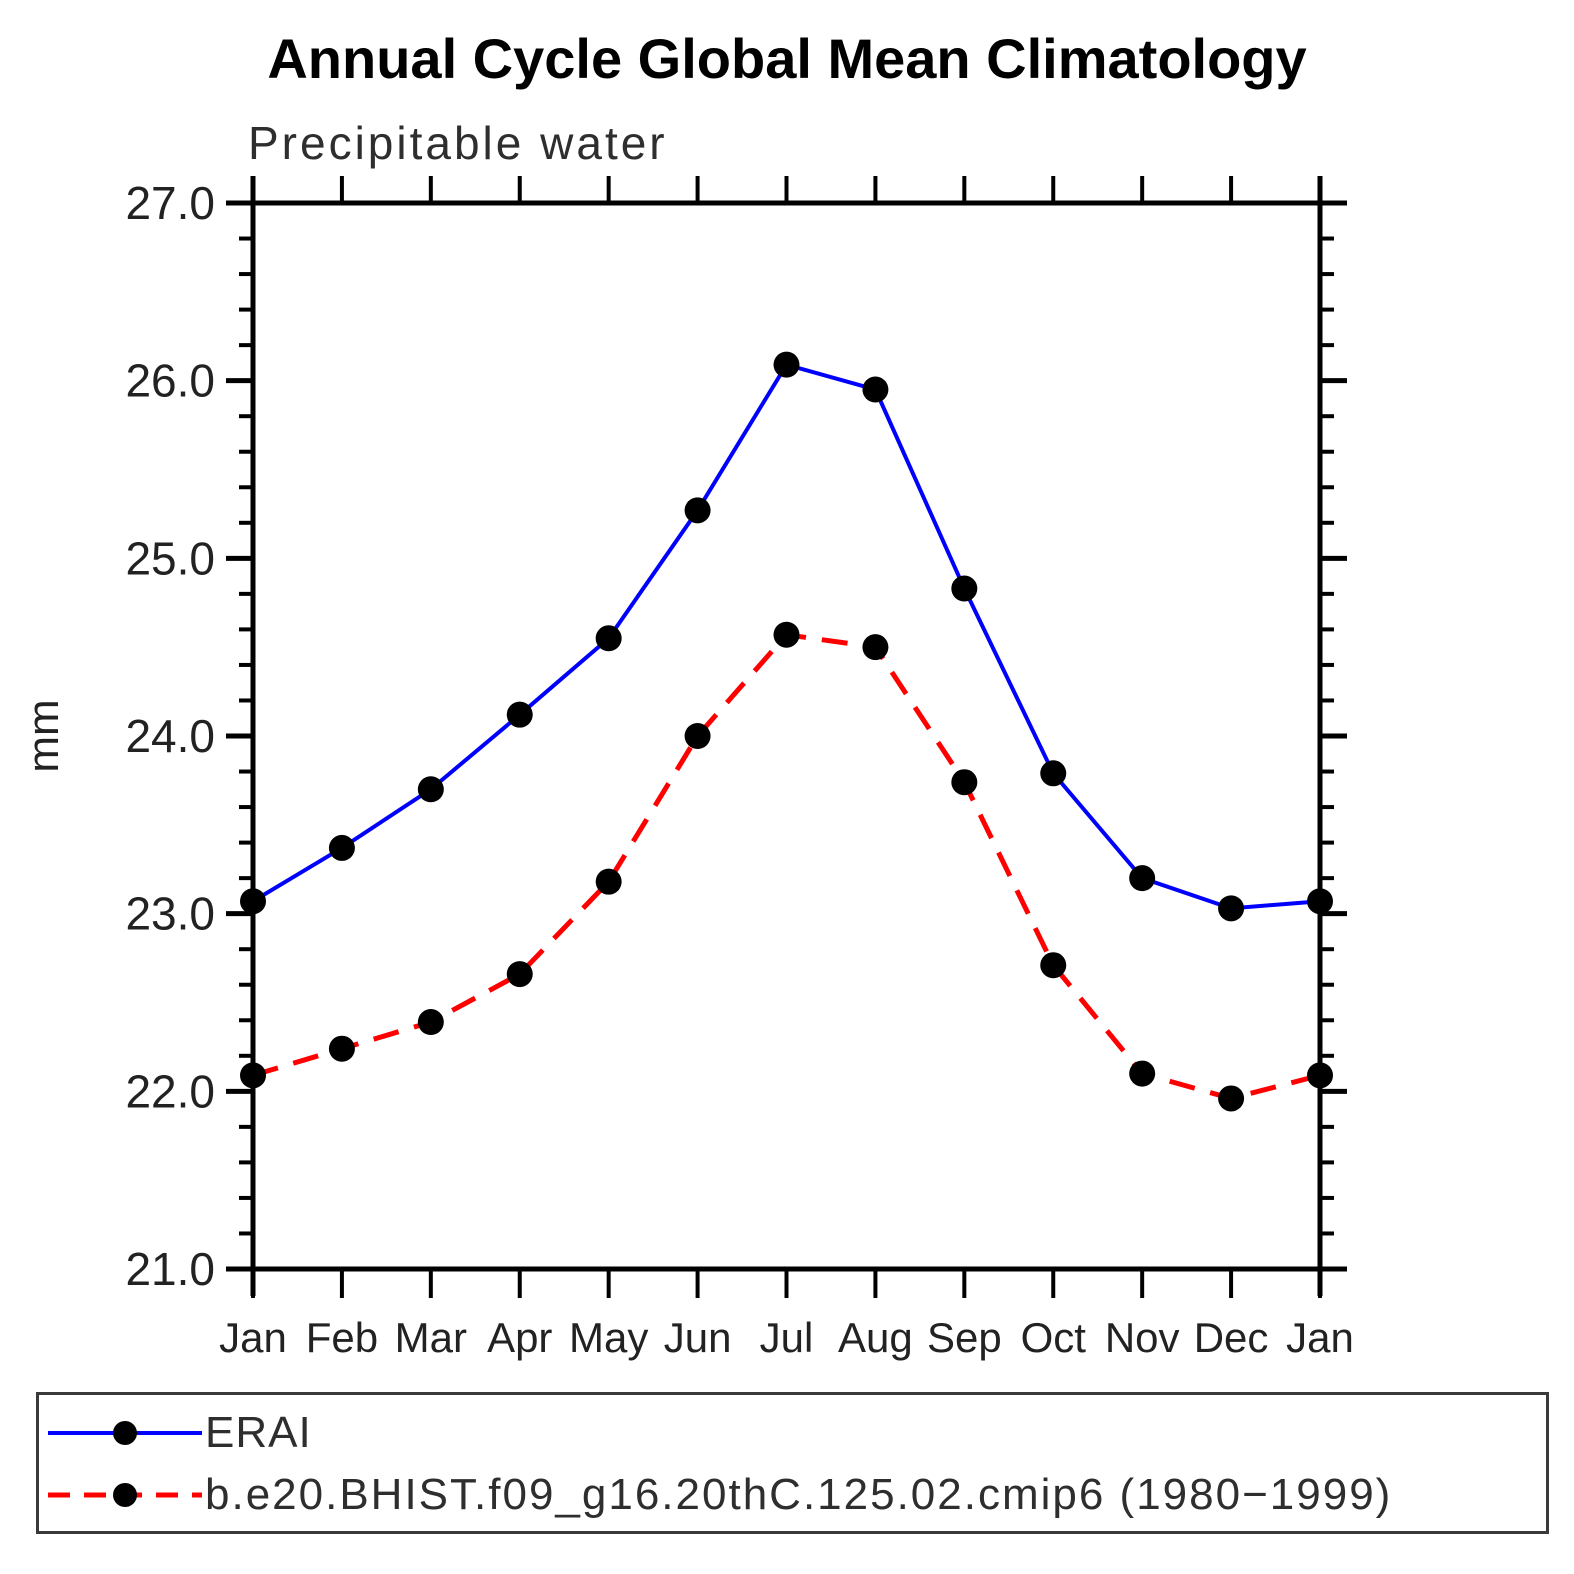  I want to click on x-tick-label: Apr, so click(519, 1337).